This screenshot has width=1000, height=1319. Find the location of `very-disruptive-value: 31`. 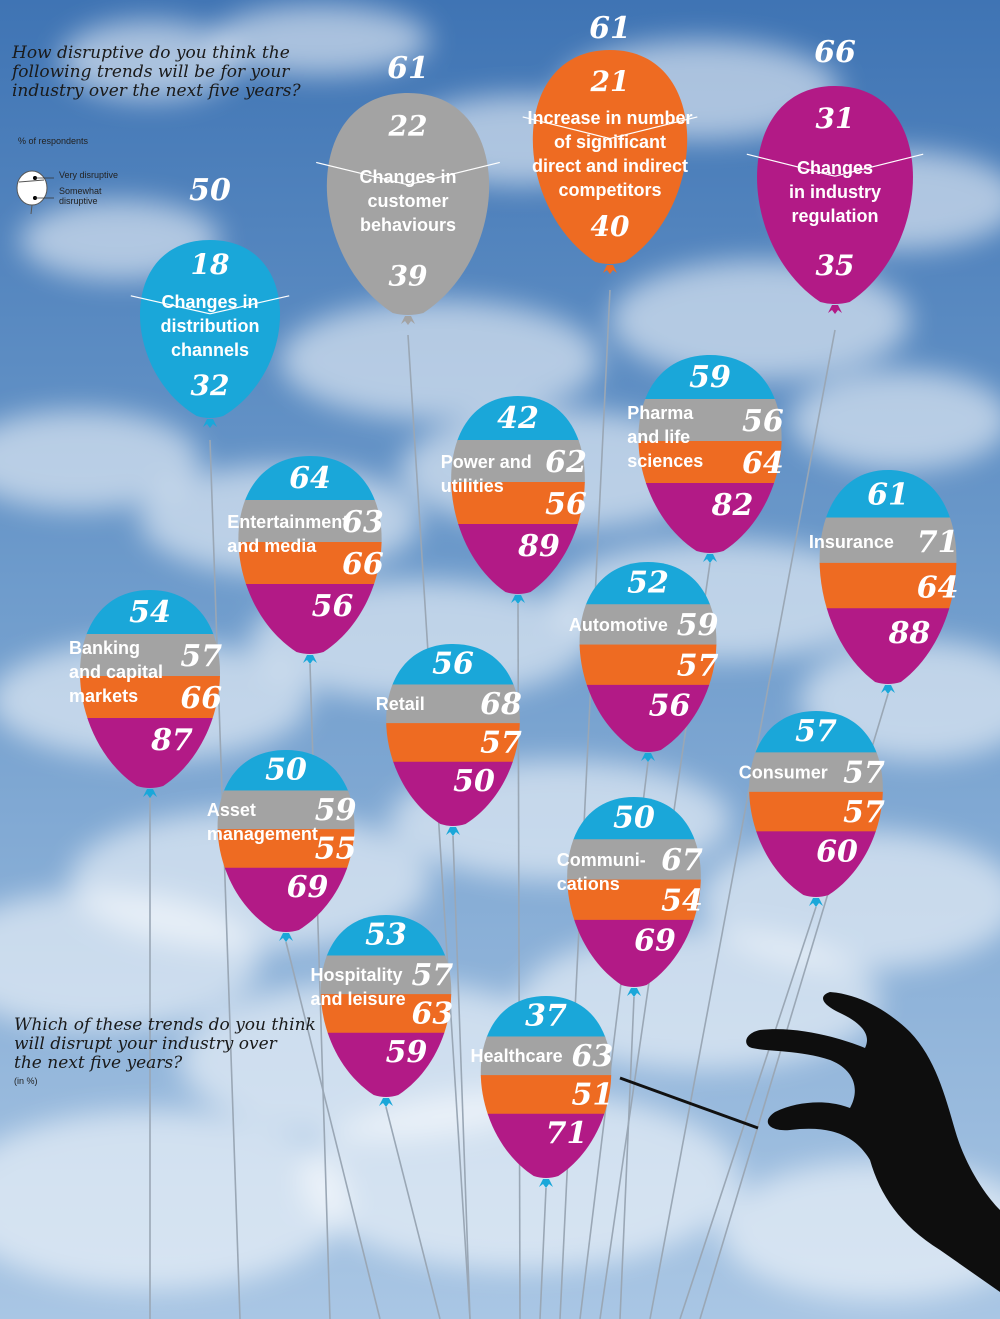

very-disruptive-value: 31 is located at coordinates (835, 118).